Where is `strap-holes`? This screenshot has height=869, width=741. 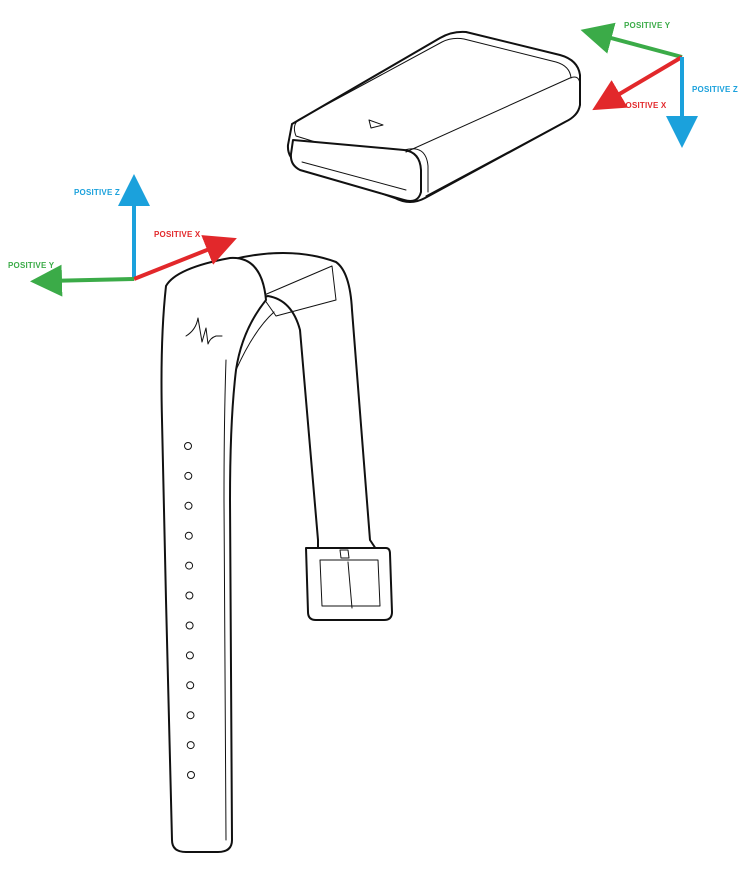 strap-holes is located at coordinates (189, 610).